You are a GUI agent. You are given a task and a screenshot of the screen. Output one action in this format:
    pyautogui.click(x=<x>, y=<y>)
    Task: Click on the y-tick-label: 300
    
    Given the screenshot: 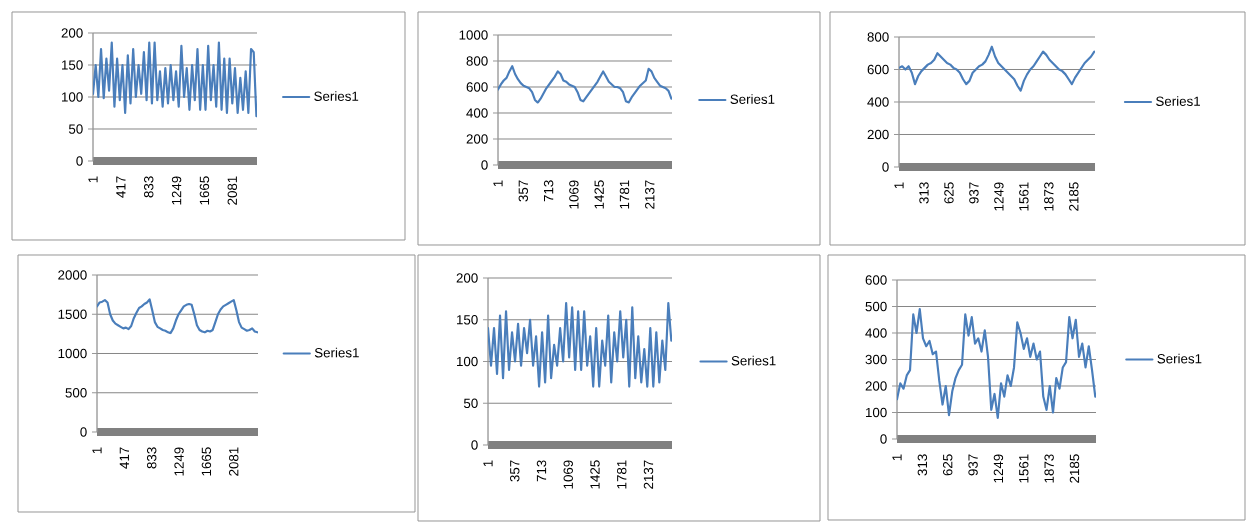 What is the action you would take?
    pyautogui.click(x=876, y=359)
    